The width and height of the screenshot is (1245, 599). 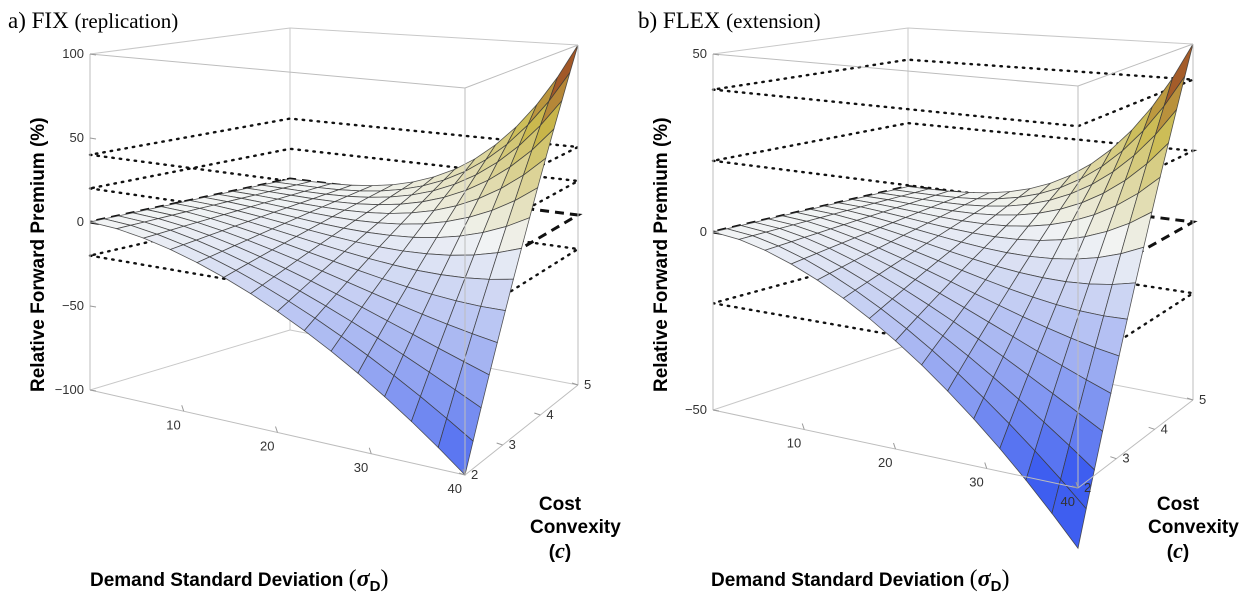 What do you see at coordinates (73, 53) in the screenshot?
I see `z-tick-label: 100` at bounding box center [73, 53].